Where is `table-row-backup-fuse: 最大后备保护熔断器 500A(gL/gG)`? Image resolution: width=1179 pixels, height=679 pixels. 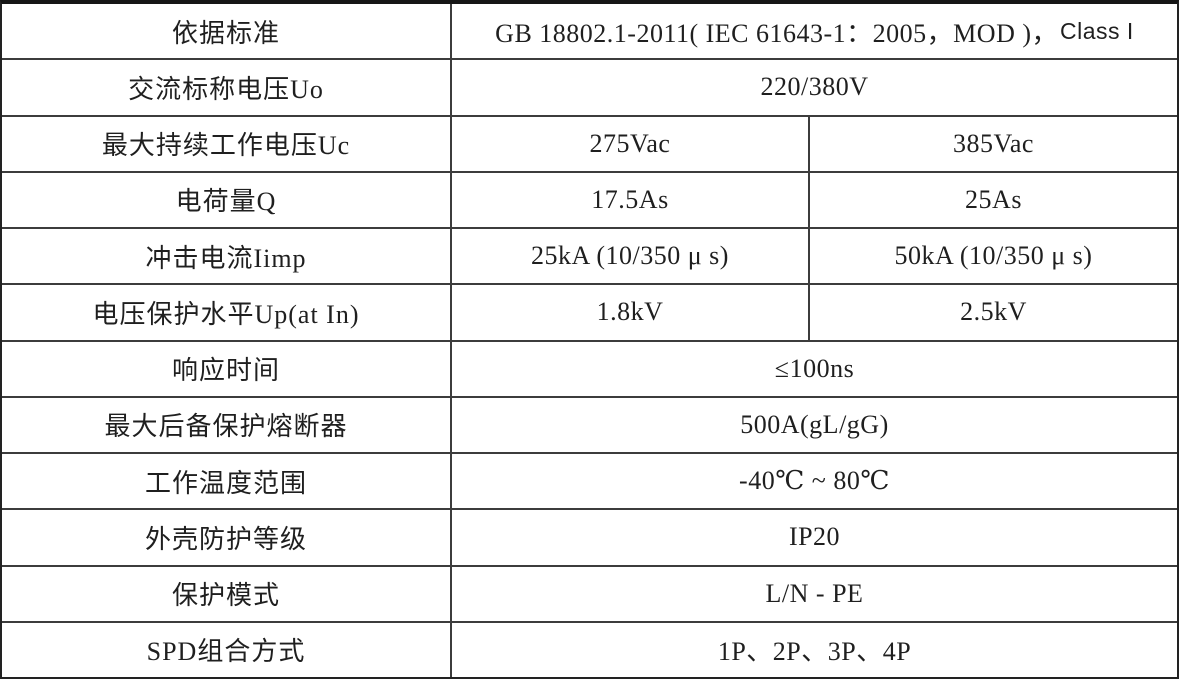 table-row-backup-fuse: 最大后备保护熔断器 500A(gL/gG) is located at coordinates (589, 423).